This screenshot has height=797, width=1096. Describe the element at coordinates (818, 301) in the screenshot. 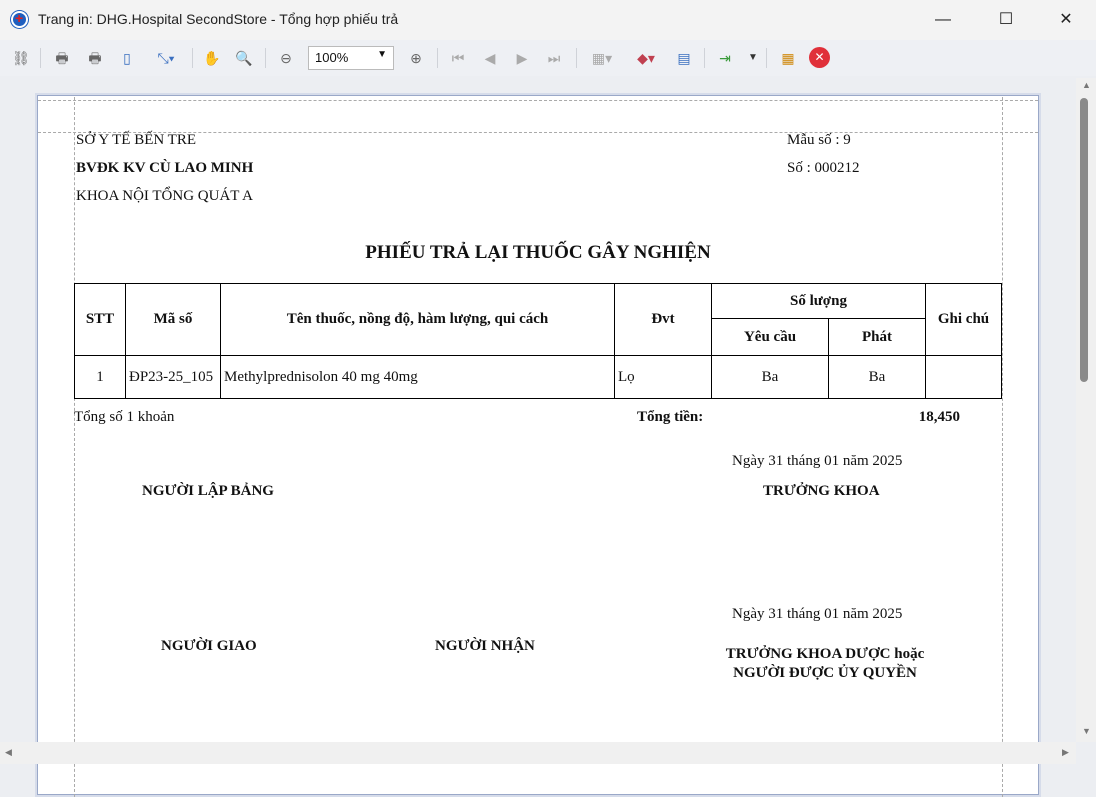

I see `header-quantity: Số lượng` at that location.